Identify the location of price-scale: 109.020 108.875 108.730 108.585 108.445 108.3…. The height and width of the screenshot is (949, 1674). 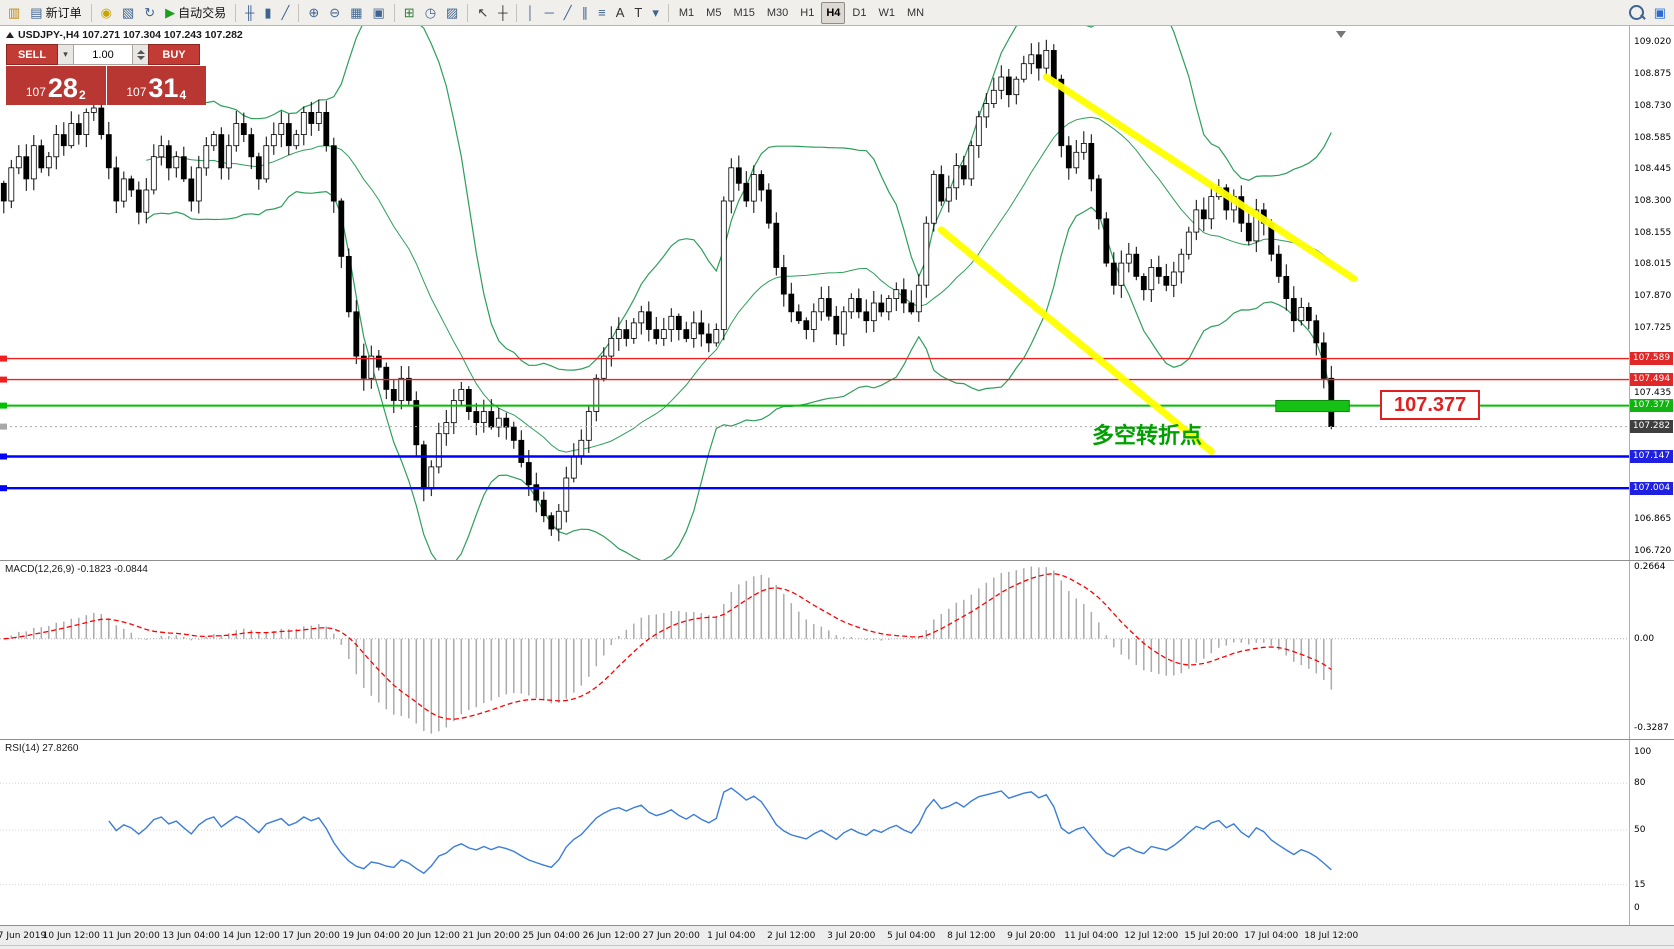
(1651, 293).